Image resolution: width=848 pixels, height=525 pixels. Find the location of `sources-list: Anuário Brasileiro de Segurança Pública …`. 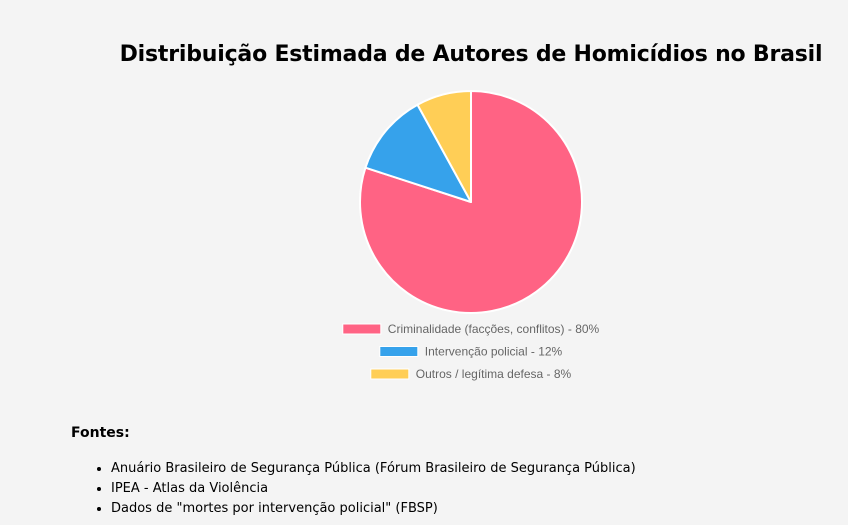

sources-list: Anuário Brasileiro de Segurança Pública … is located at coordinates (441, 489).